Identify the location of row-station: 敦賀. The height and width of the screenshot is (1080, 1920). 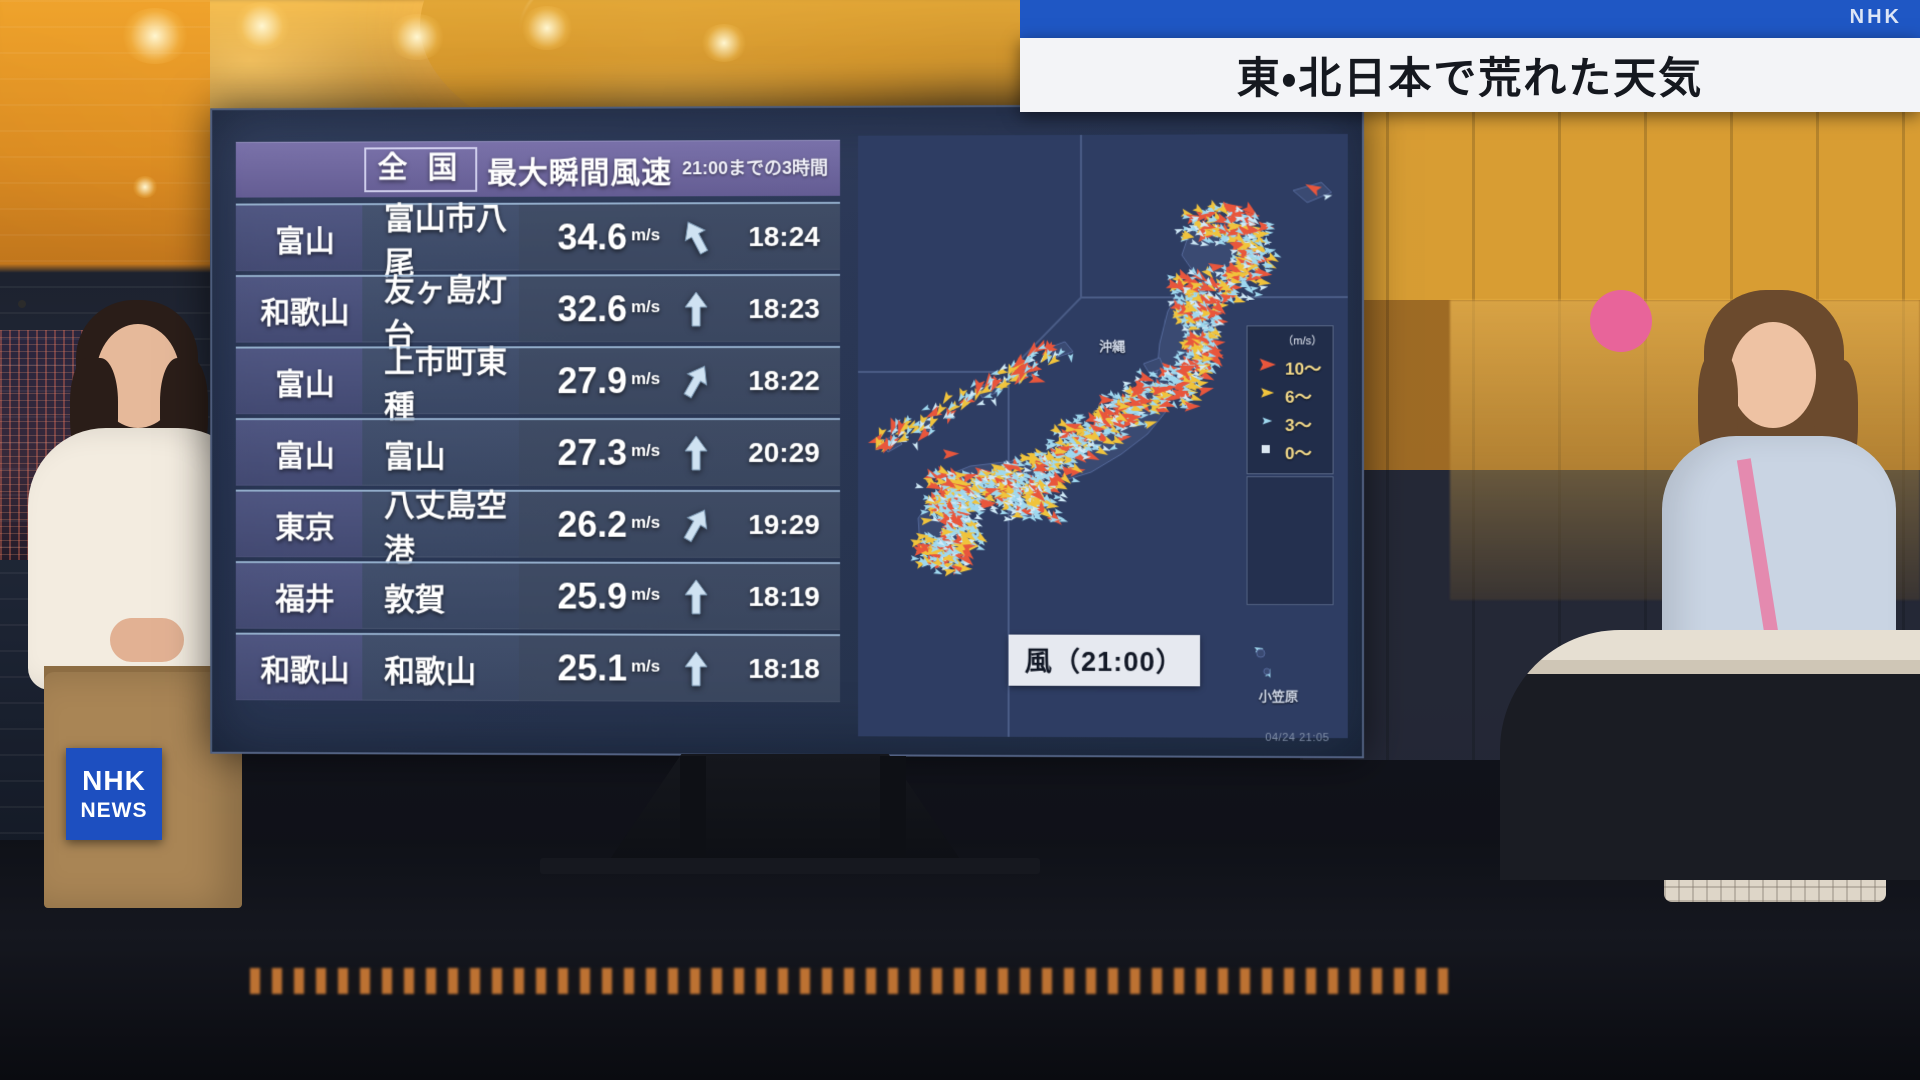
(415, 599).